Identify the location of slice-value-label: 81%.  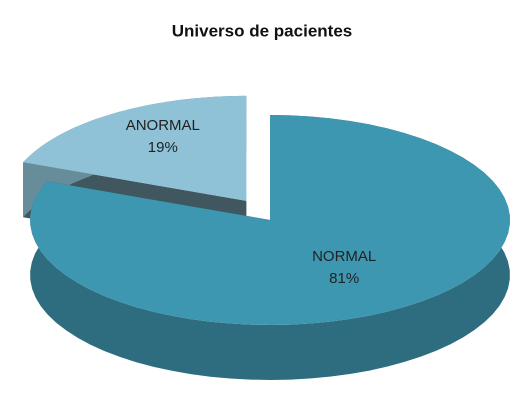
(344, 278).